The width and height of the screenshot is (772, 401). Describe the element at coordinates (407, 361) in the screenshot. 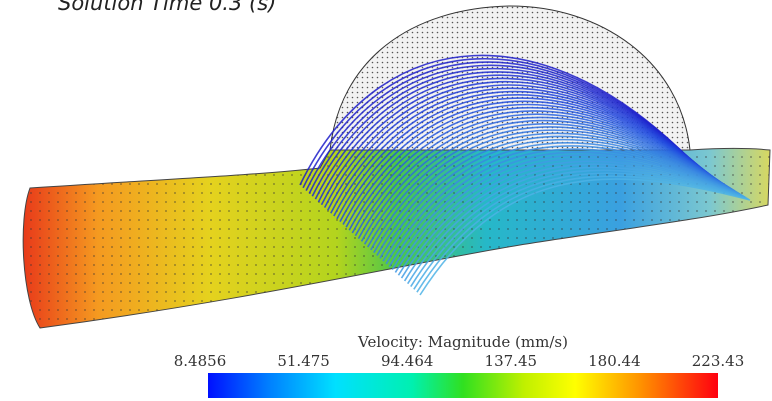

I see `colorbar-tick: 94.464` at that location.